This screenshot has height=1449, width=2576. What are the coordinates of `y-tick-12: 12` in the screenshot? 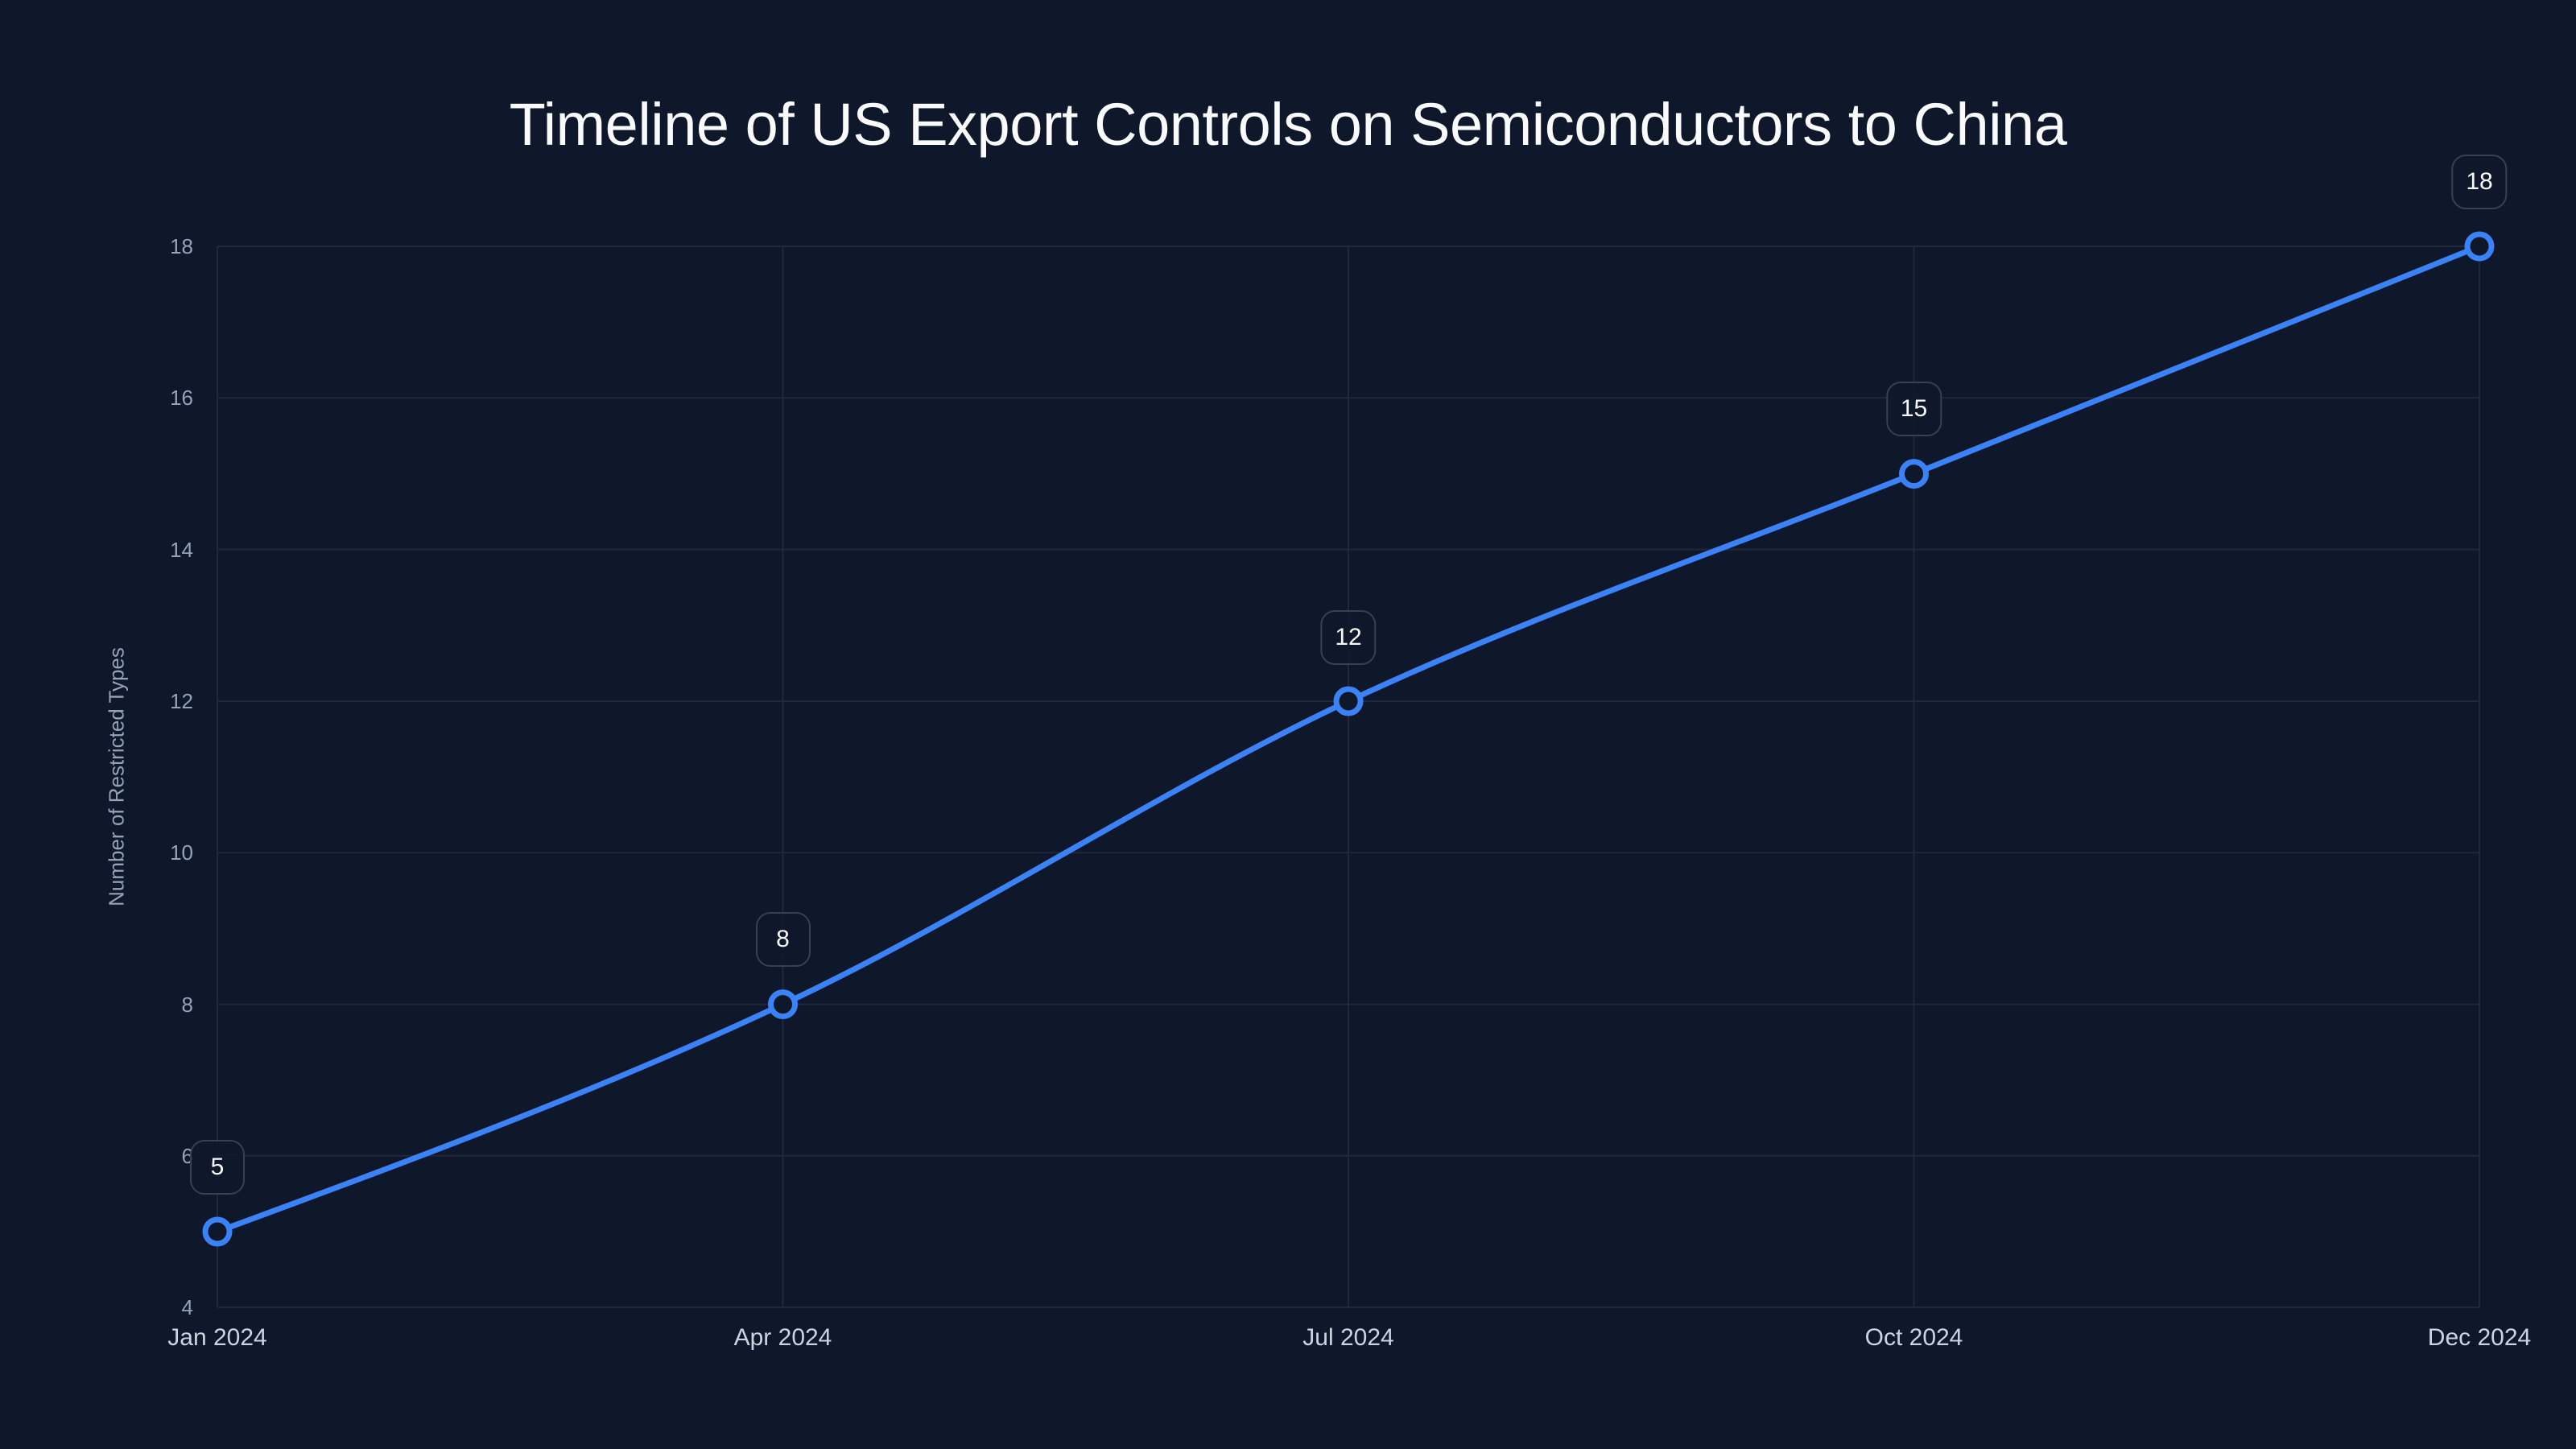 It's located at (181, 701).